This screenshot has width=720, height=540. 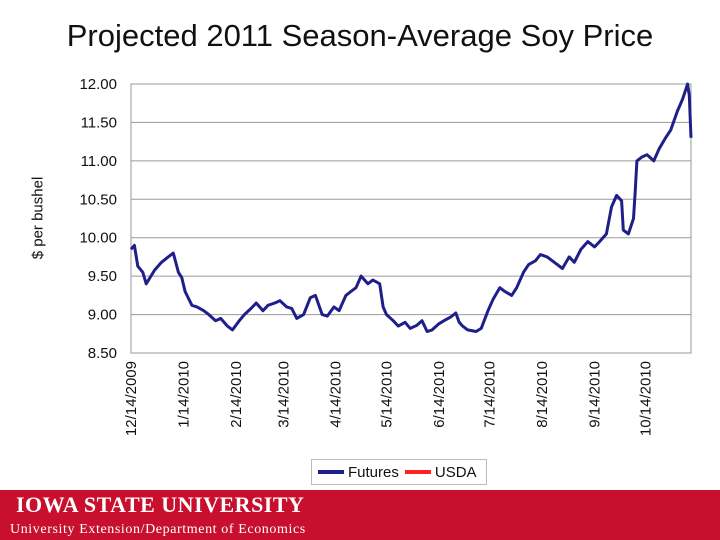 I want to click on legend-label-futures: Futures, so click(x=373, y=472).